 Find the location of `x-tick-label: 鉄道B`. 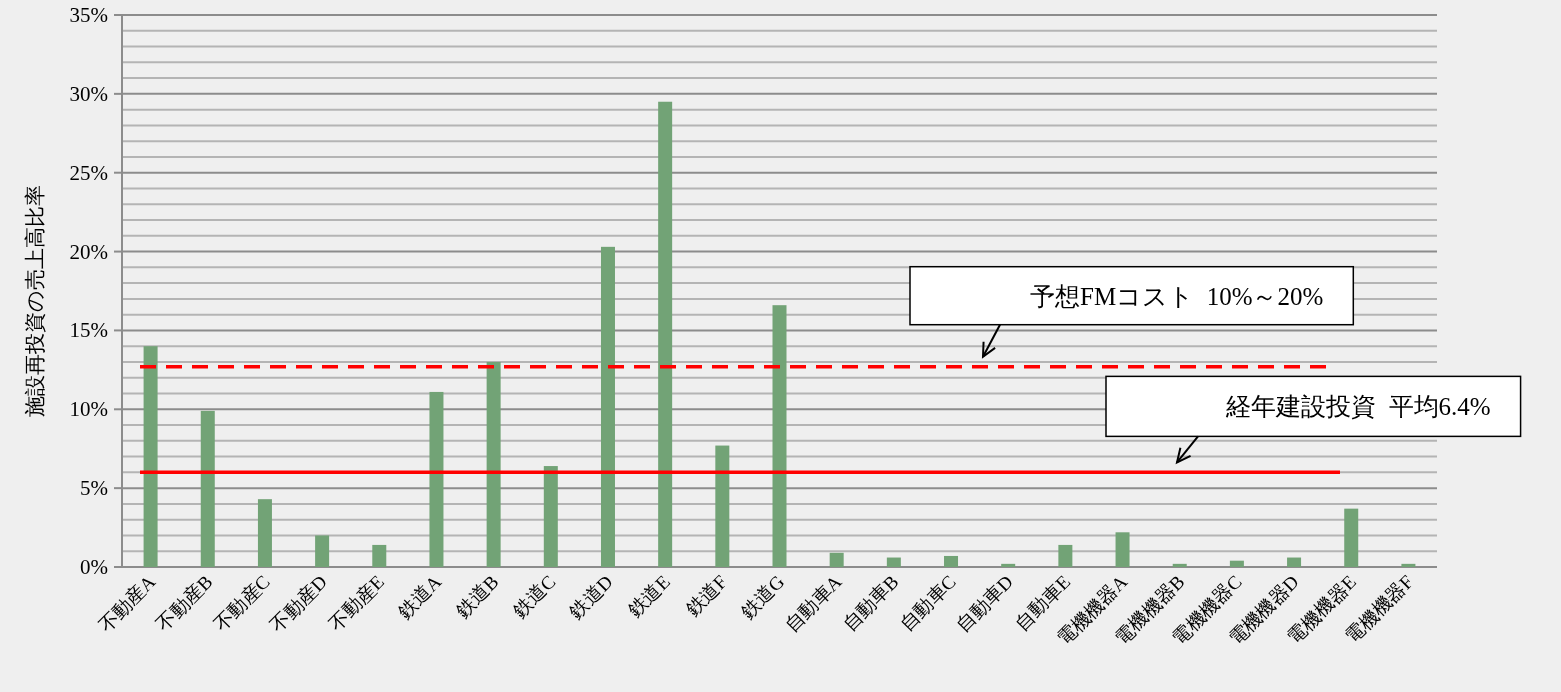

x-tick-label: 鉄道B is located at coordinates (477, 596).